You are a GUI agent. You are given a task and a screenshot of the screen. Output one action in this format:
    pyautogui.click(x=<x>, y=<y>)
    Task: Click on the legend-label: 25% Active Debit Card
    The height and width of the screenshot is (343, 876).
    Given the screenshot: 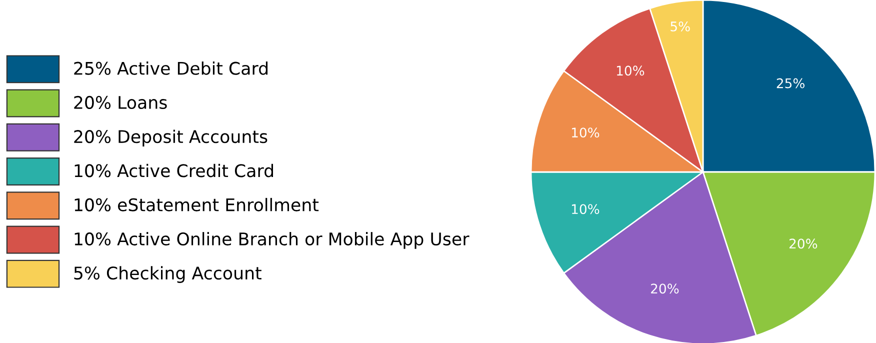 What is the action you would take?
    pyautogui.click(x=171, y=68)
    